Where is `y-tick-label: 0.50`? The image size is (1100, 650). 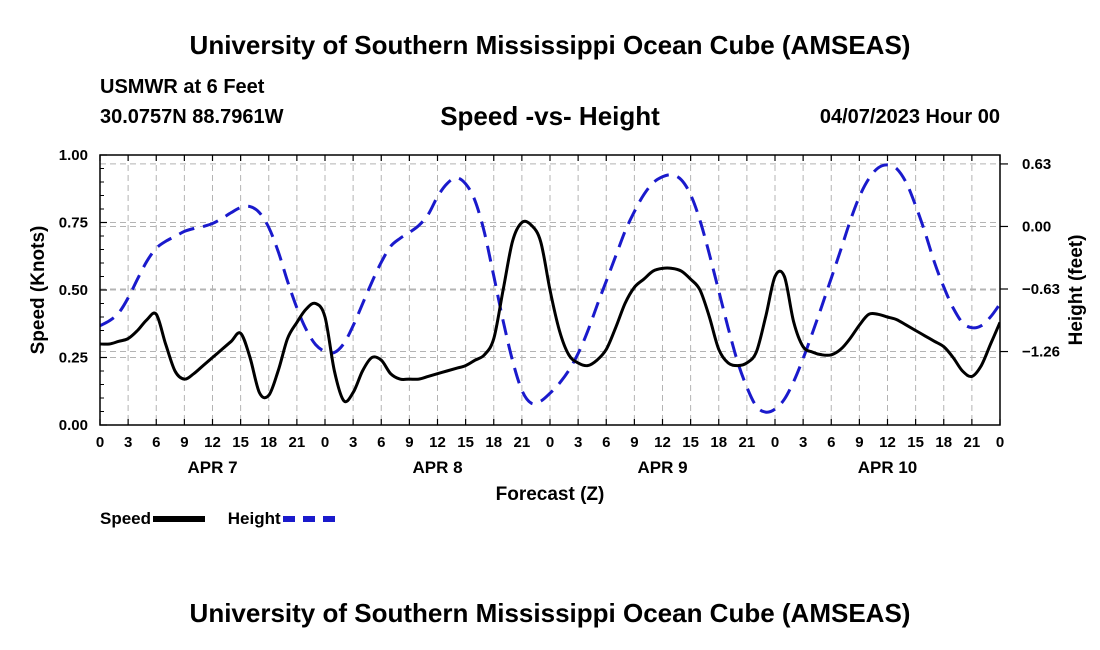
y-tick-label: 0.50 is located at coordinates (73, 290).